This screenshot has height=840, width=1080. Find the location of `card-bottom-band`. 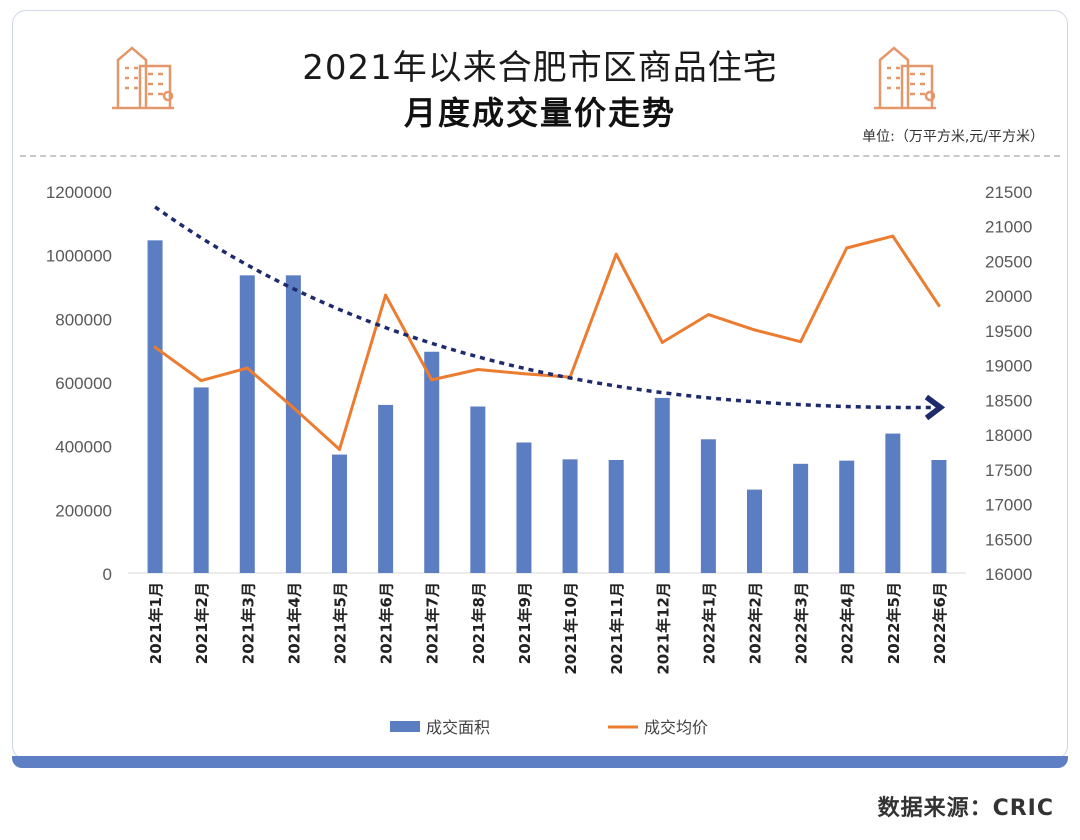

card-bottom-band is located at coordinates (540, 762).